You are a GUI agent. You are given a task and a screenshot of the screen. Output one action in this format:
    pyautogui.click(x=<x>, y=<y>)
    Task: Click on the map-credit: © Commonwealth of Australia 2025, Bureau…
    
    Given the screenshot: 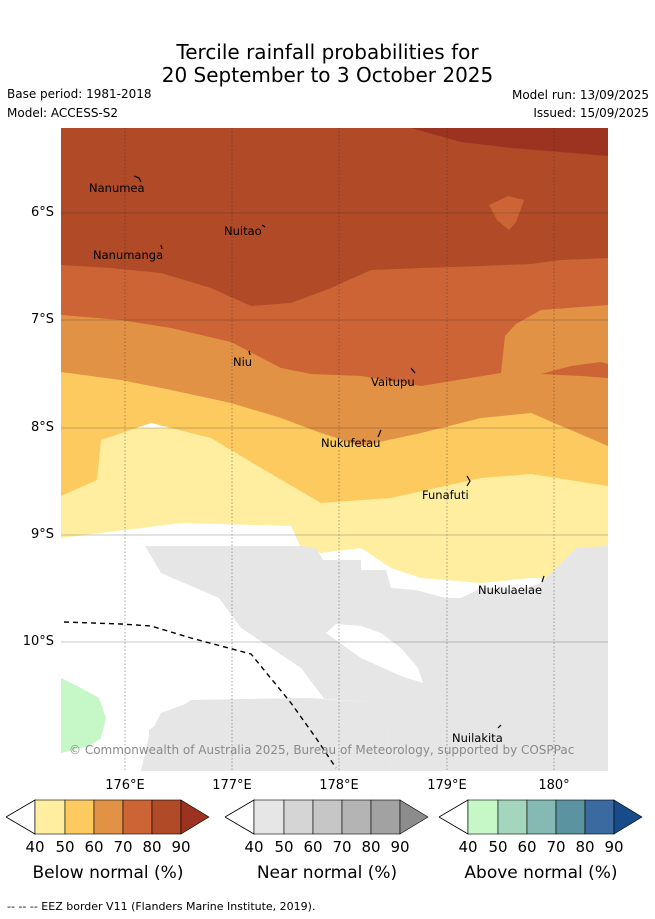 What is the action you would take?
    pyautogui.click(x=322, y=750)
    